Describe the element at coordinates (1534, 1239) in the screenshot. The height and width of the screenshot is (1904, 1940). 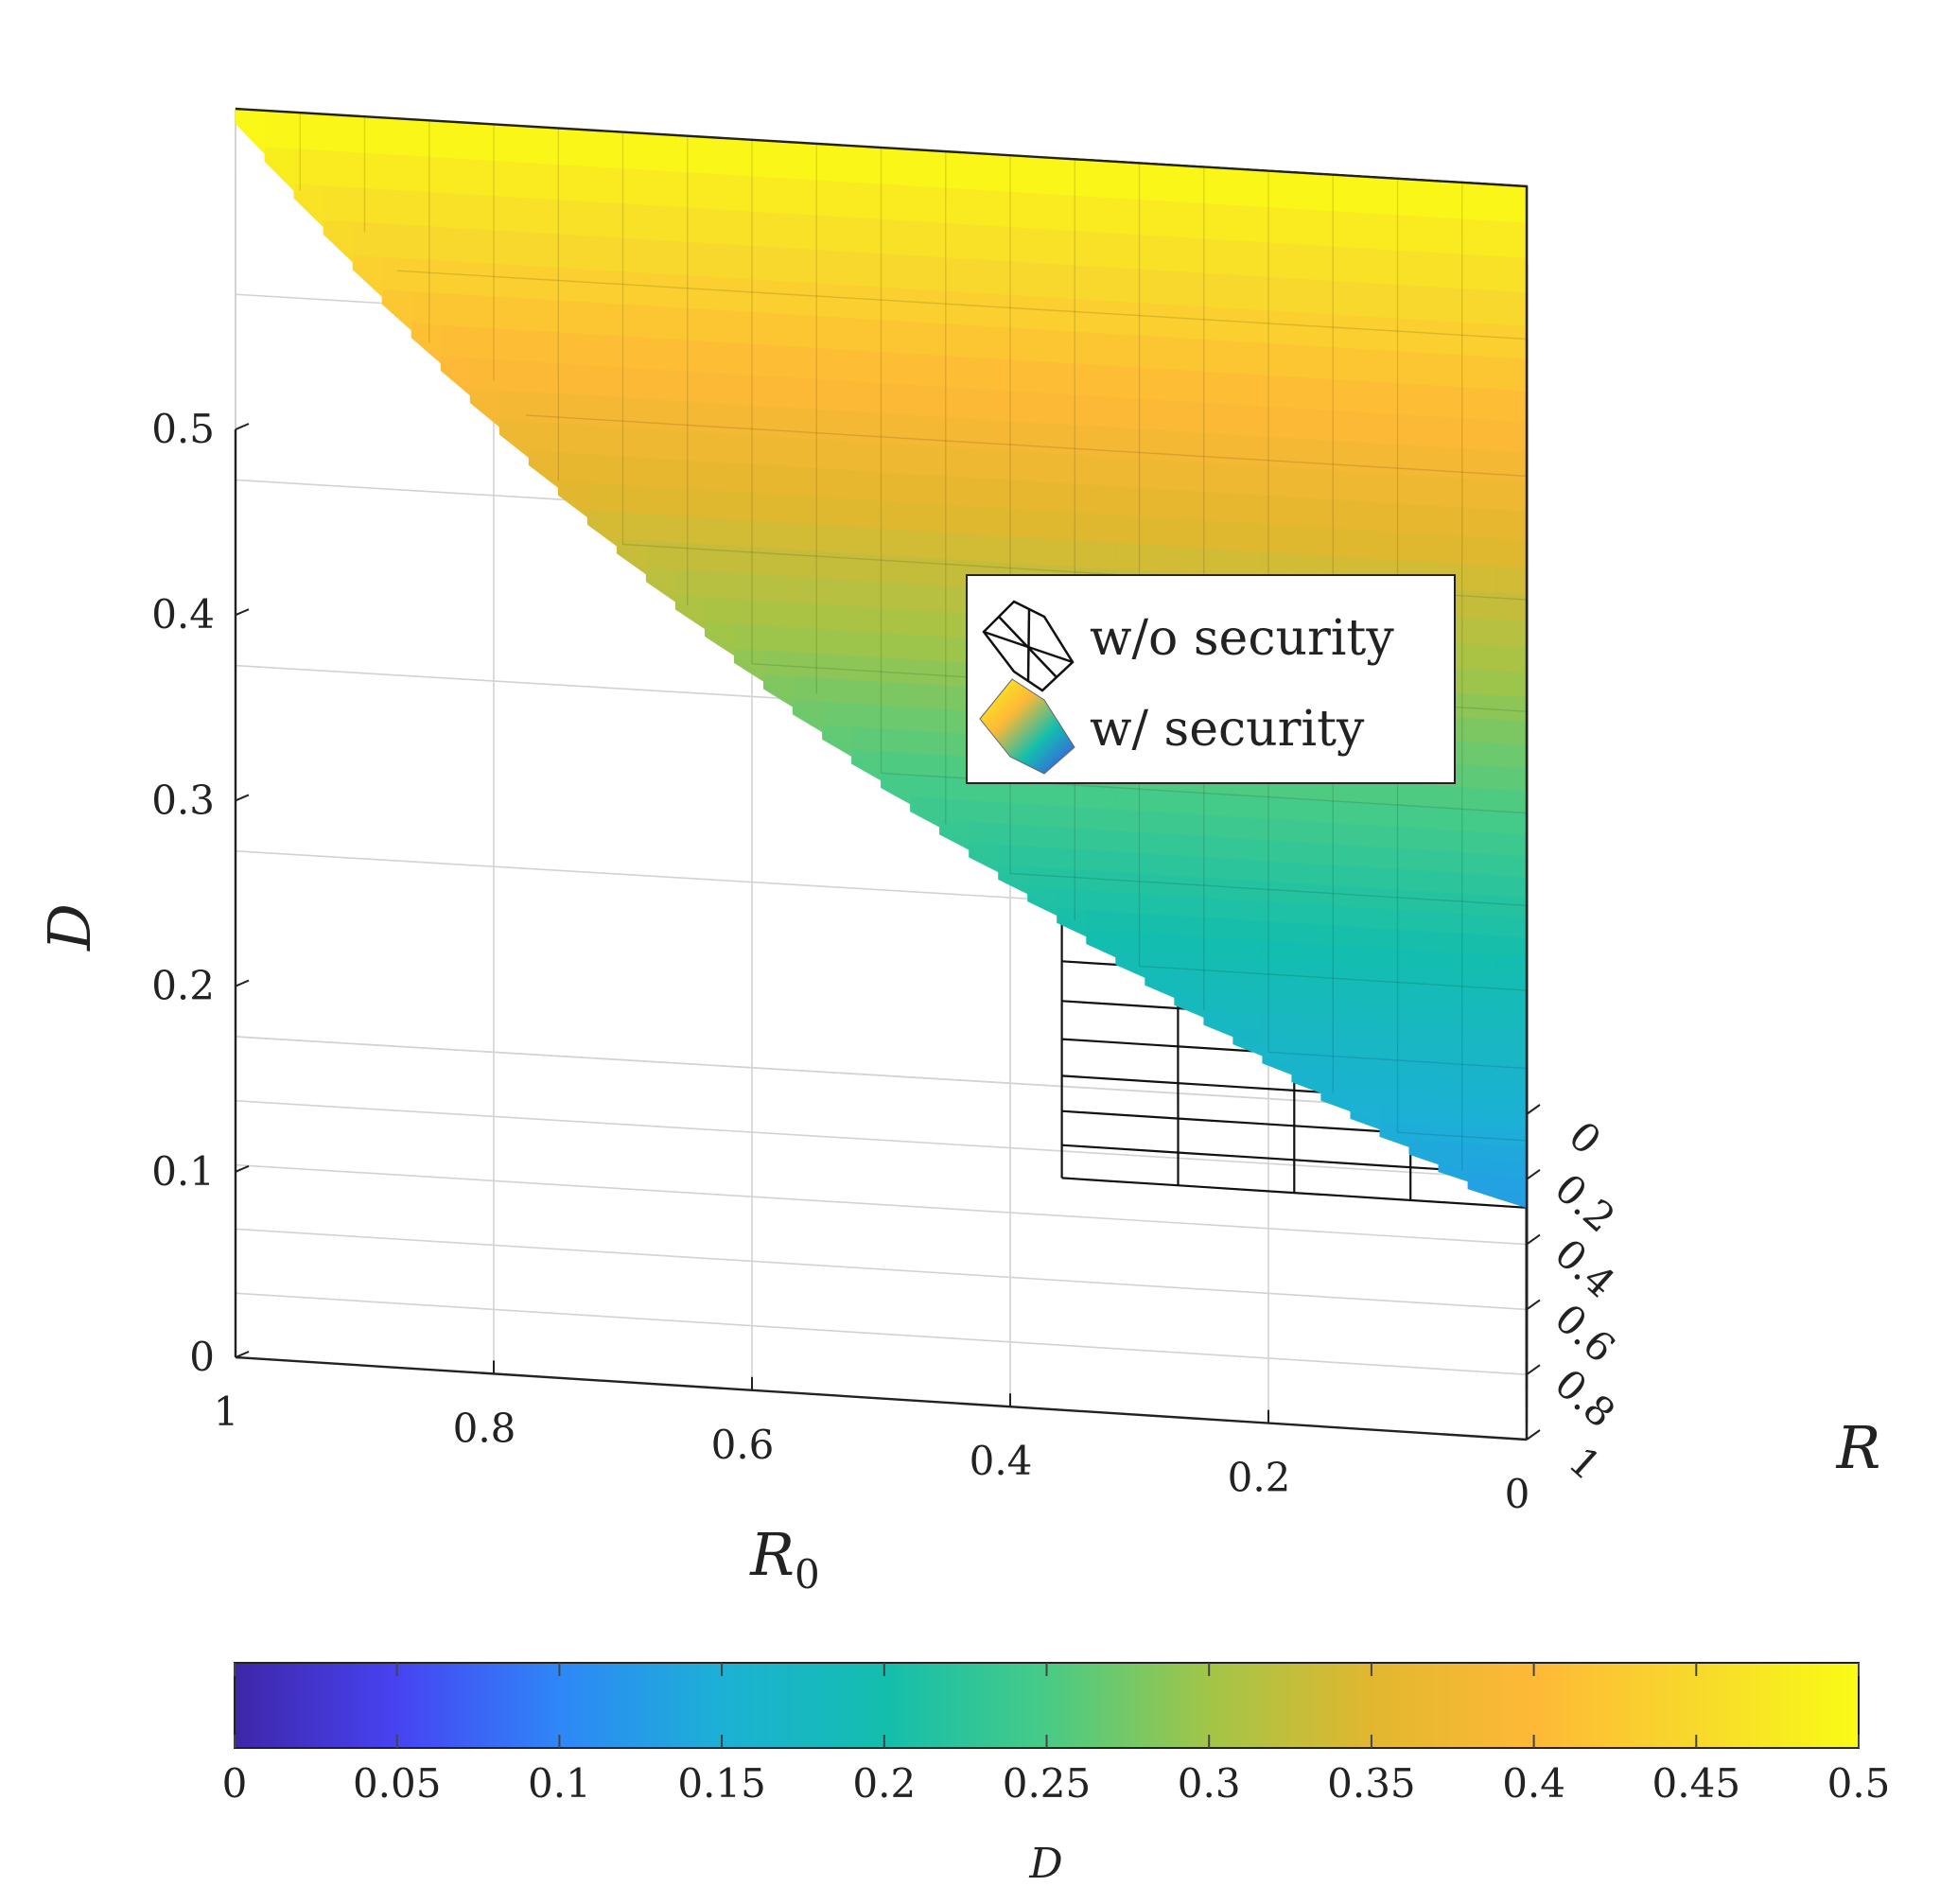
I see `tick-mark-r` at that location.